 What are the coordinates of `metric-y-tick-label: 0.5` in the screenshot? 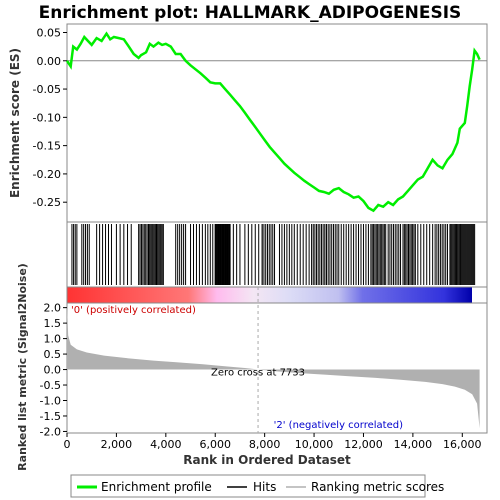 It's located at (53, 354).